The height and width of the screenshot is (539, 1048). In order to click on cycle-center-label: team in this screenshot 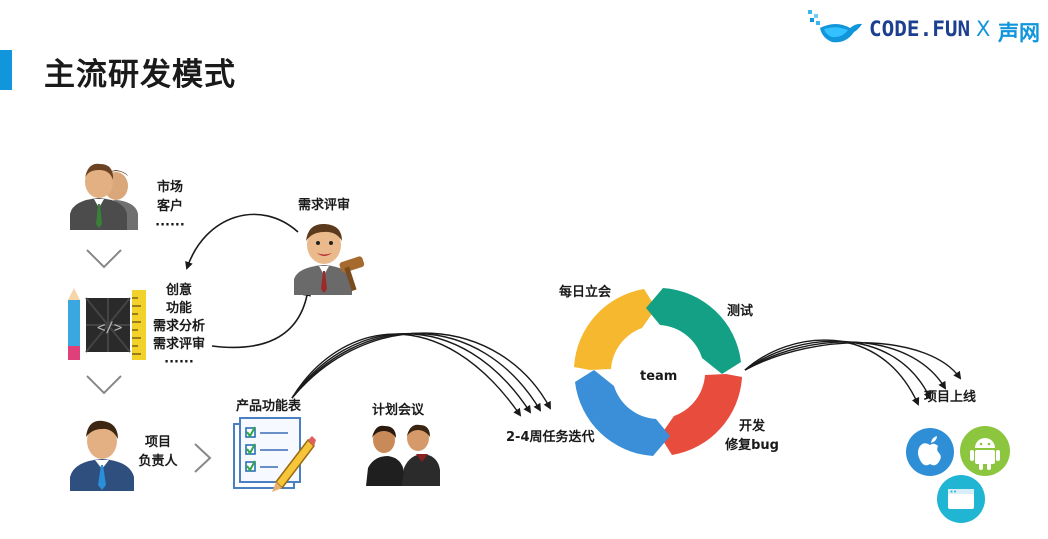, I will do `click(659, 376)`.